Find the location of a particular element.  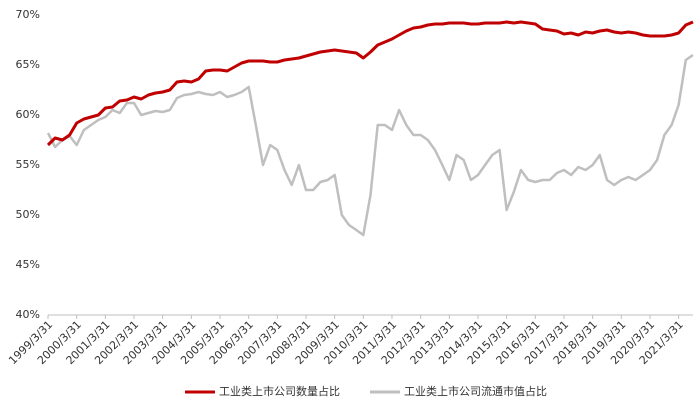

y-tick-label: 65% is located at coordinates (28, 64).